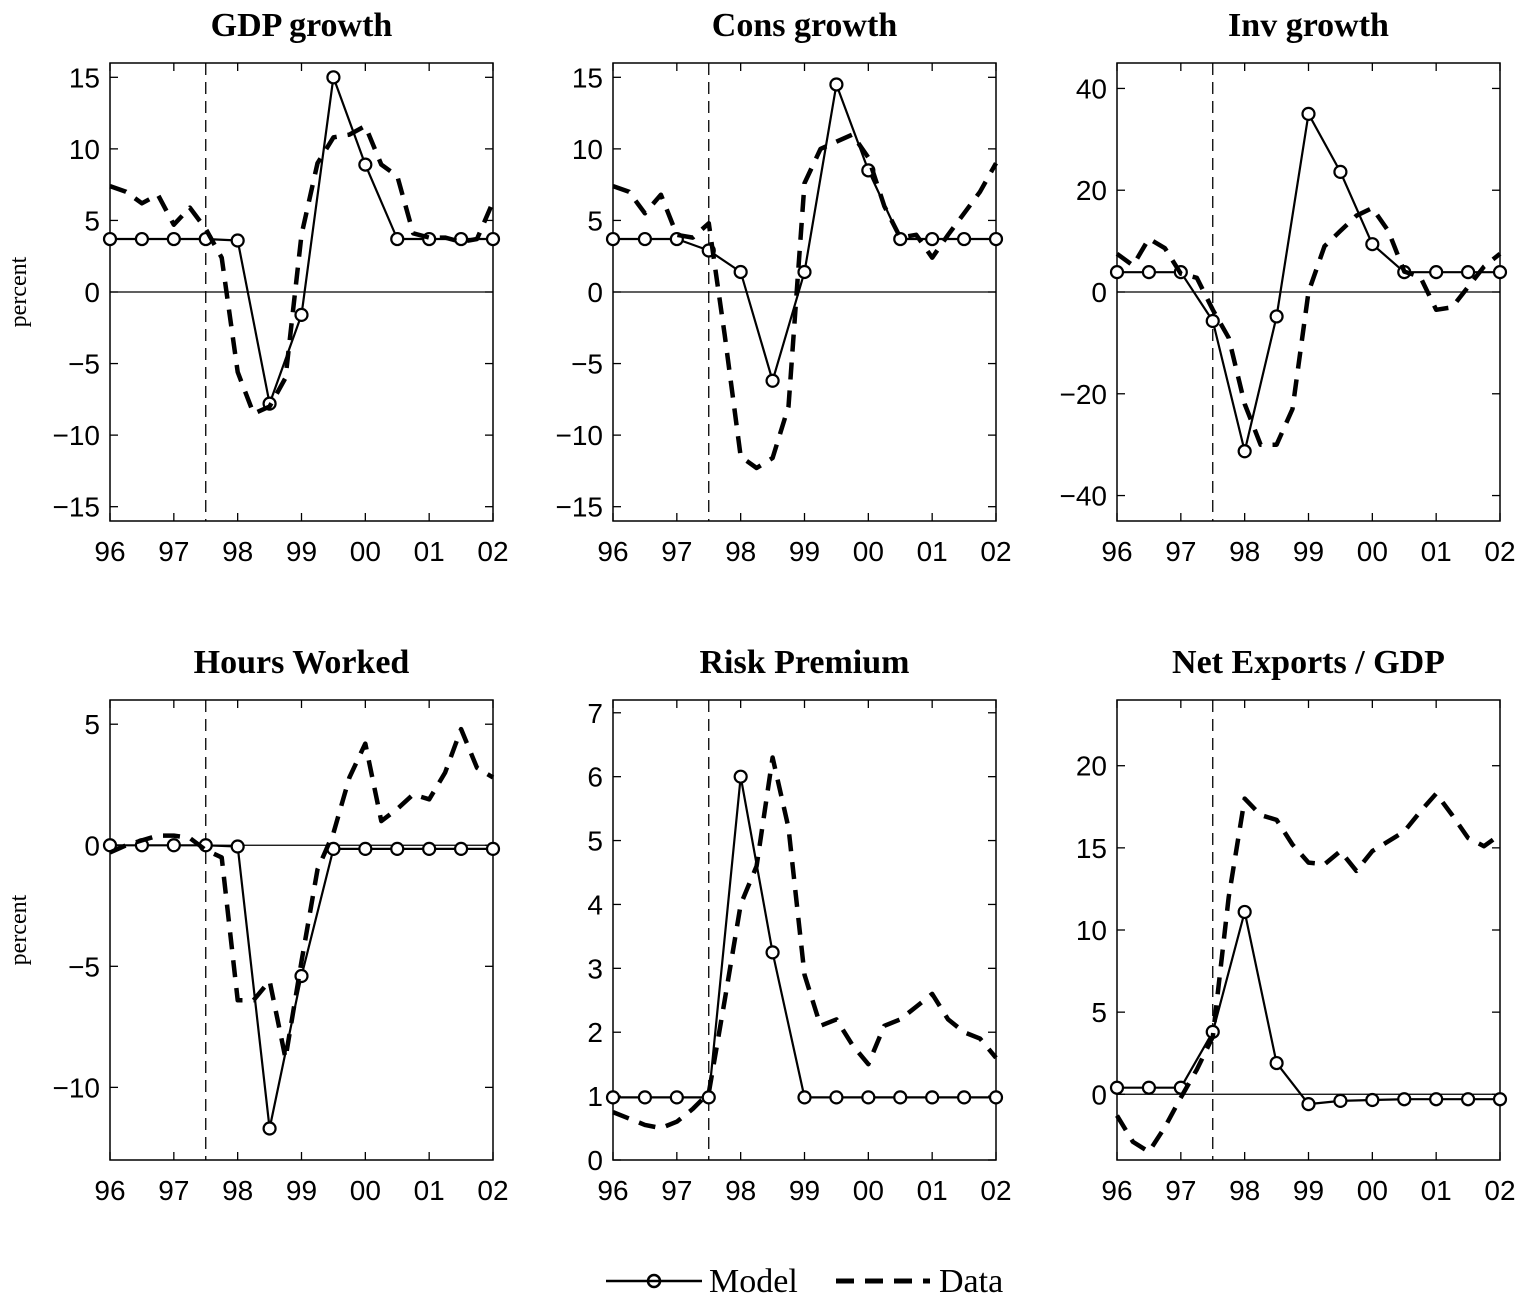 The image size is (1531, 1295). What do you see at coordinates (1084, 496) in the screenshot?
I see `y-tick-label: −40` at bounding box center [1084, 496].